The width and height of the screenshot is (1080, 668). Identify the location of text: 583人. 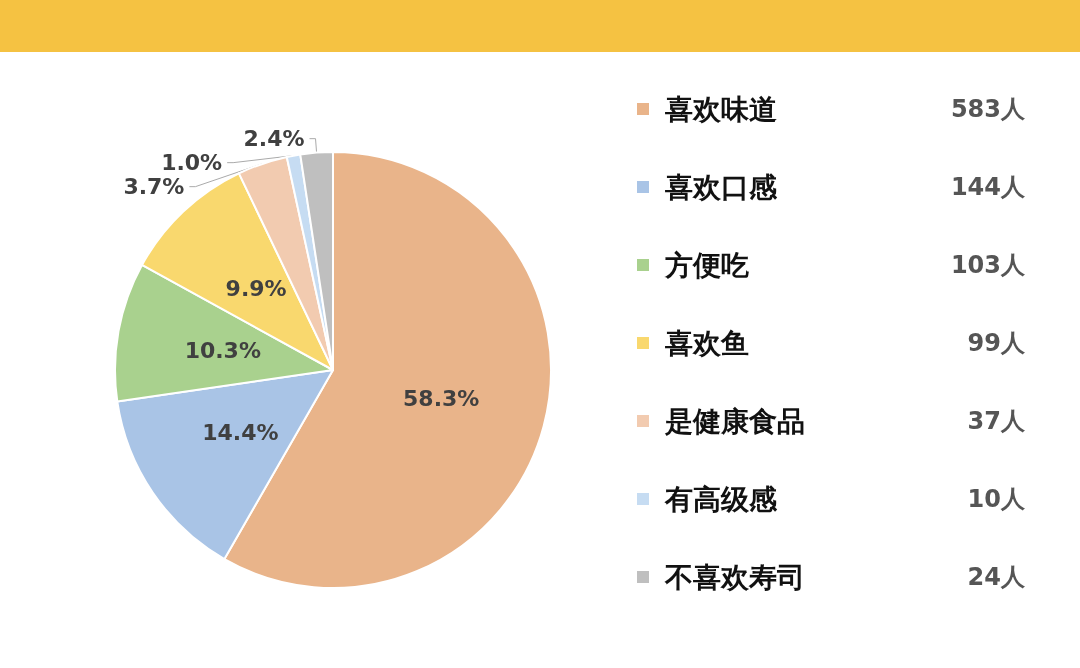
(988, 109).